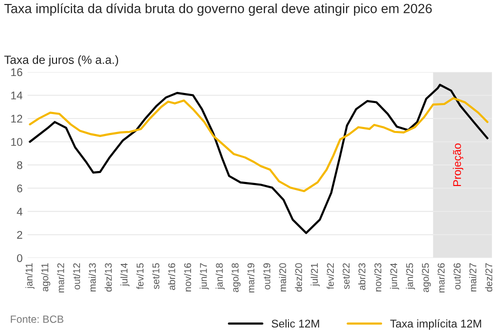 The width and height of the screenshot is (502, 335). What do you see at coordinates (458, 165) in the screenshot?
I see `band-label: Projeção` at bounding box center [458, 165].